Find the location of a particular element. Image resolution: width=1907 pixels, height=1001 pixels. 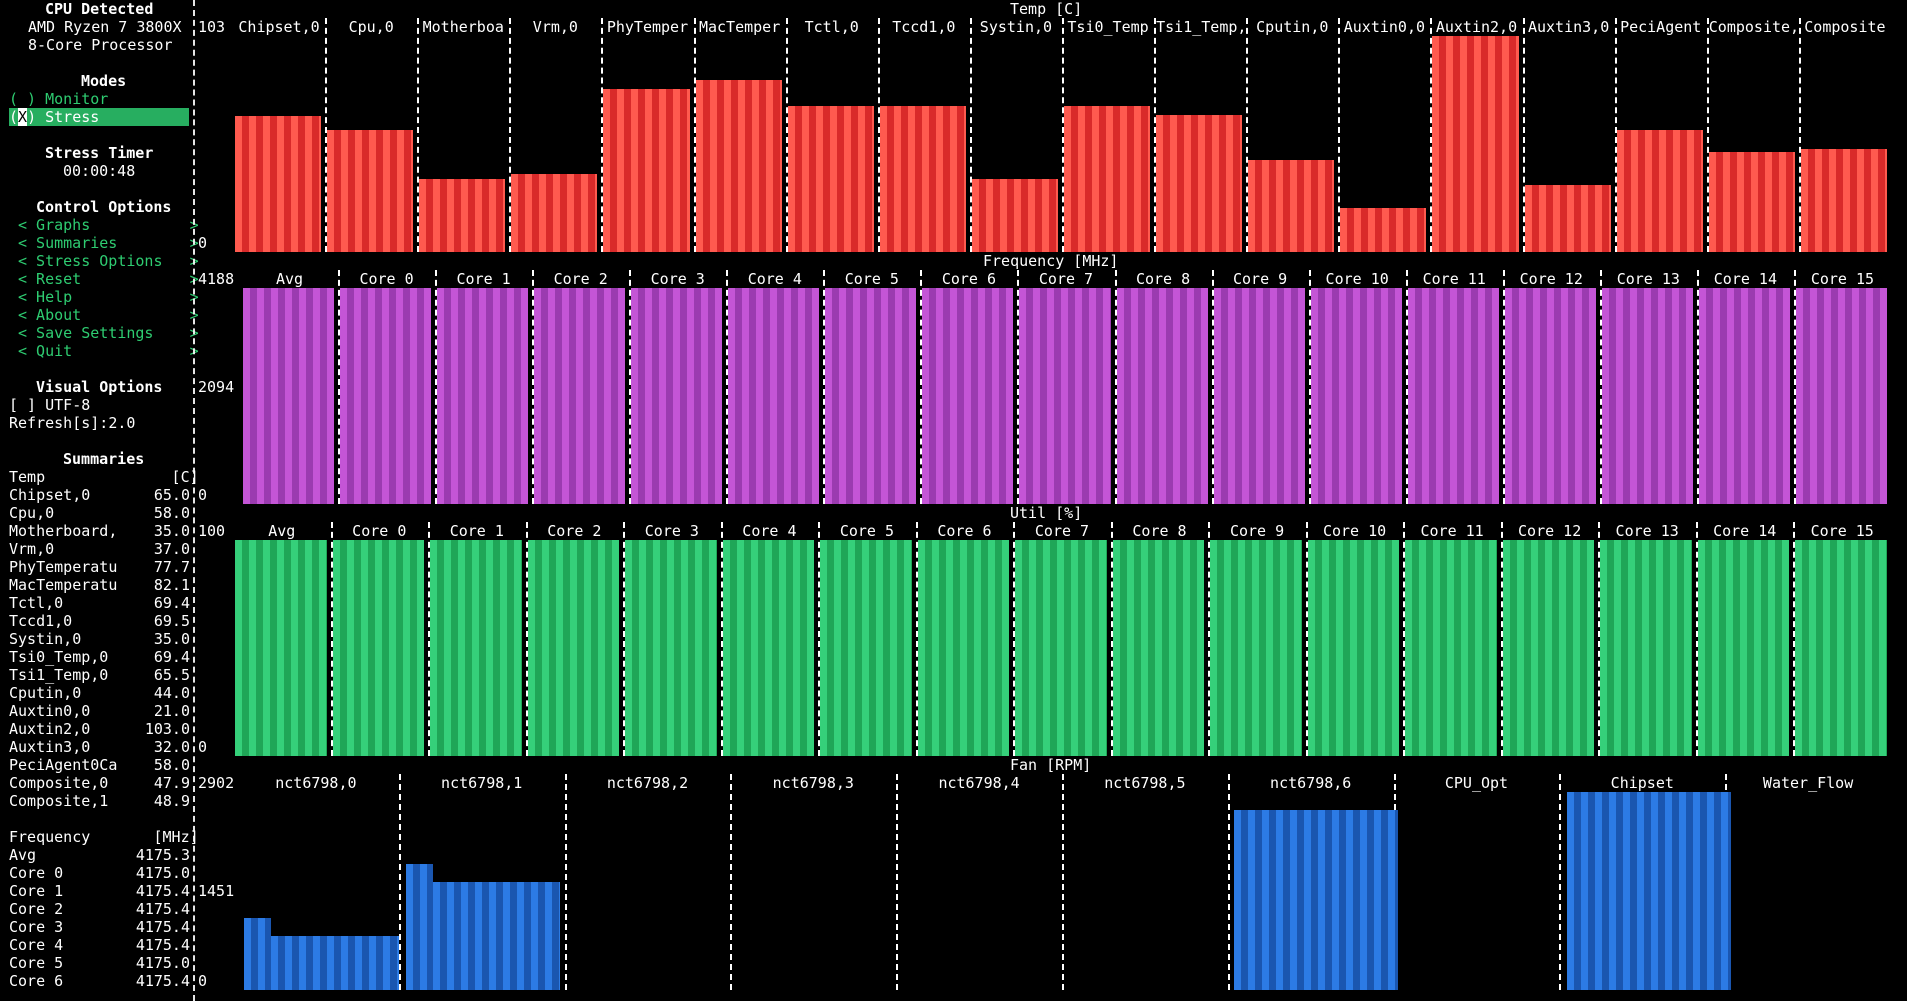

graph-column-label: Auxtin3,0 is located at coordinates (1568, 27).